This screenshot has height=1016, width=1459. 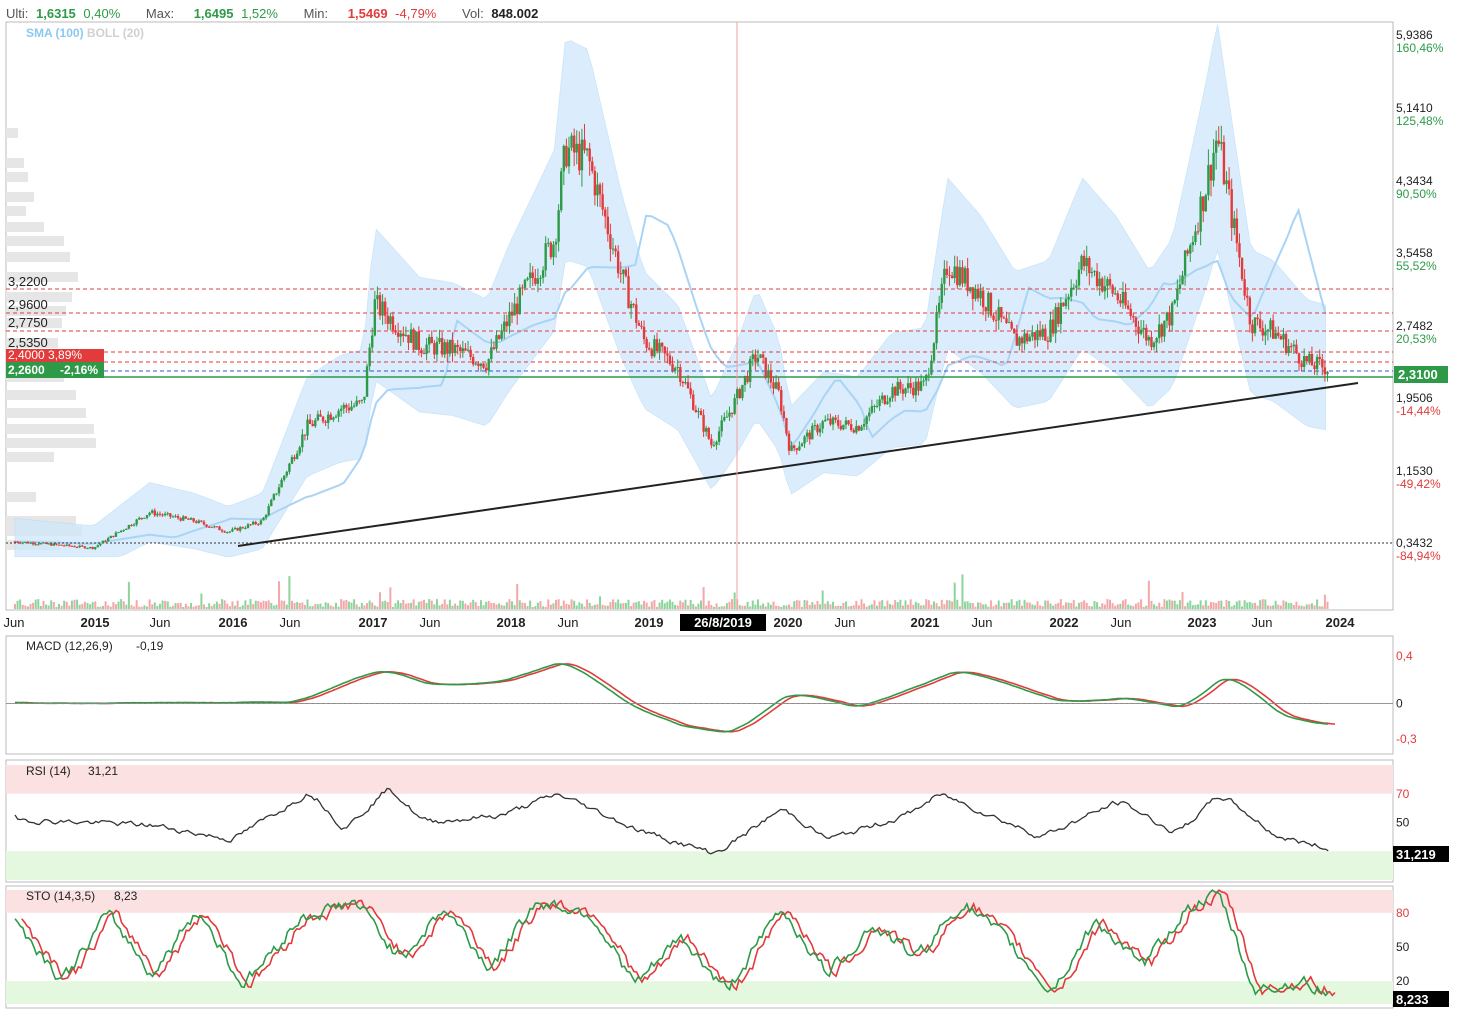 I want to click on sto-panel-frame, so click(x=699, y=947).